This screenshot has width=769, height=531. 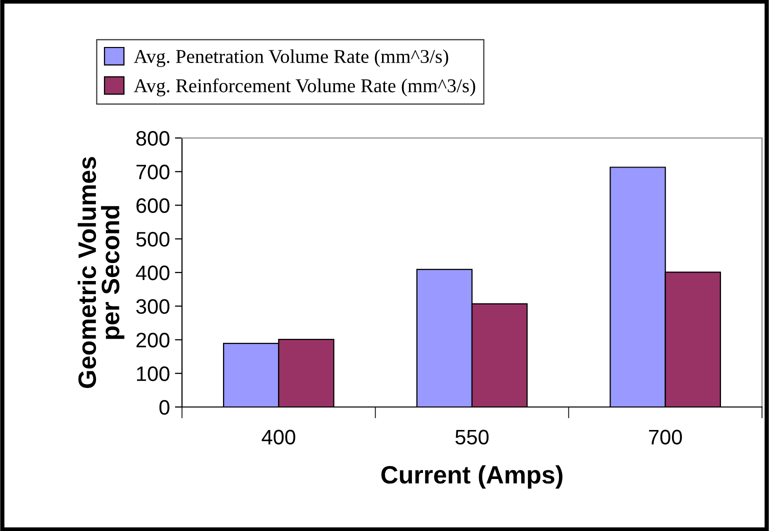 I want to click on y-tick-label: 400, so click(x=153, y=273).